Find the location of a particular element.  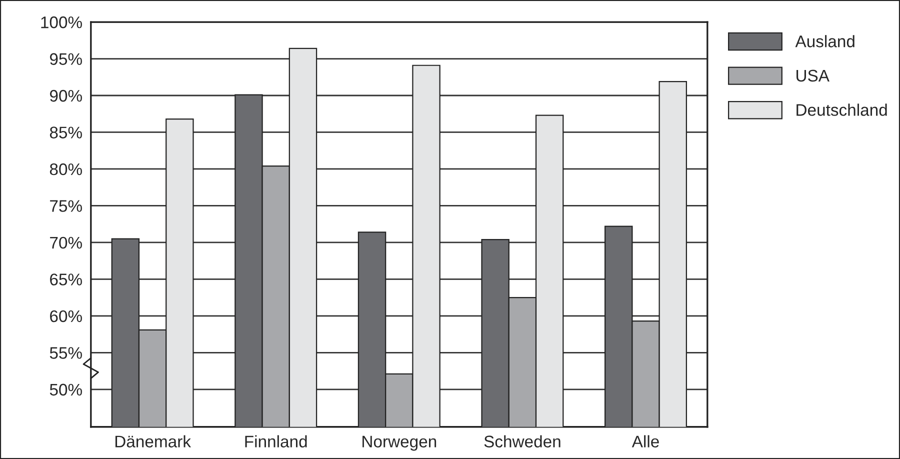

legend-label: Deutschland is located at coordinates (841, 110).